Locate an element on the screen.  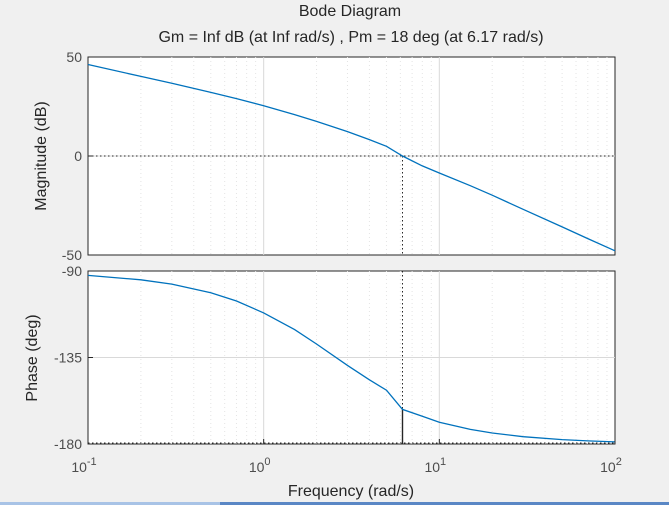
xtick-label: 10⁰ is located at coordinates (260, 465).